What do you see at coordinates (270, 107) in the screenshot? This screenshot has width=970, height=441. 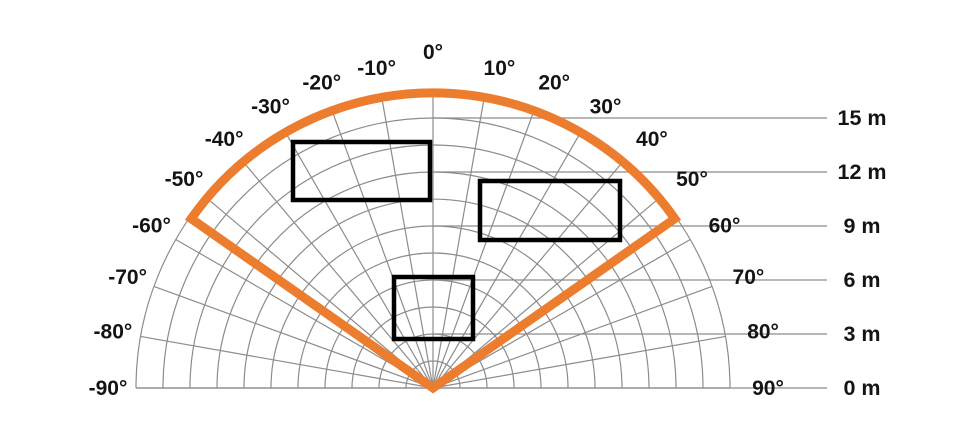 I see `angle-tick-label: -30°` at bounding box center [270, 107].